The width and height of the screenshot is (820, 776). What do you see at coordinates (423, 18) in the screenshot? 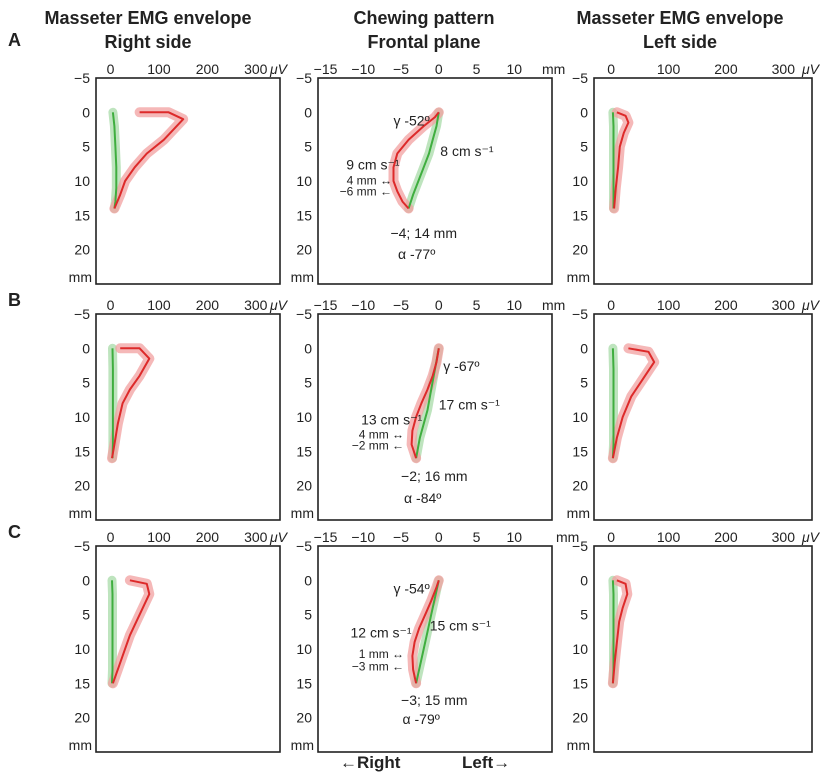
I see `header-middle-line1: Chewing pattern` at bounding box center [423, 18].